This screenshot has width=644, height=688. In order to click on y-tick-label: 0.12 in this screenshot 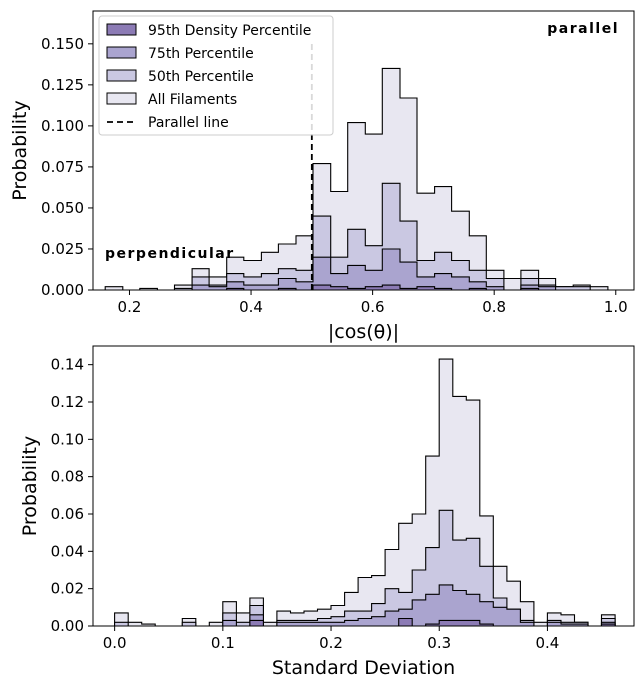, I will do `click(67, 402)`.